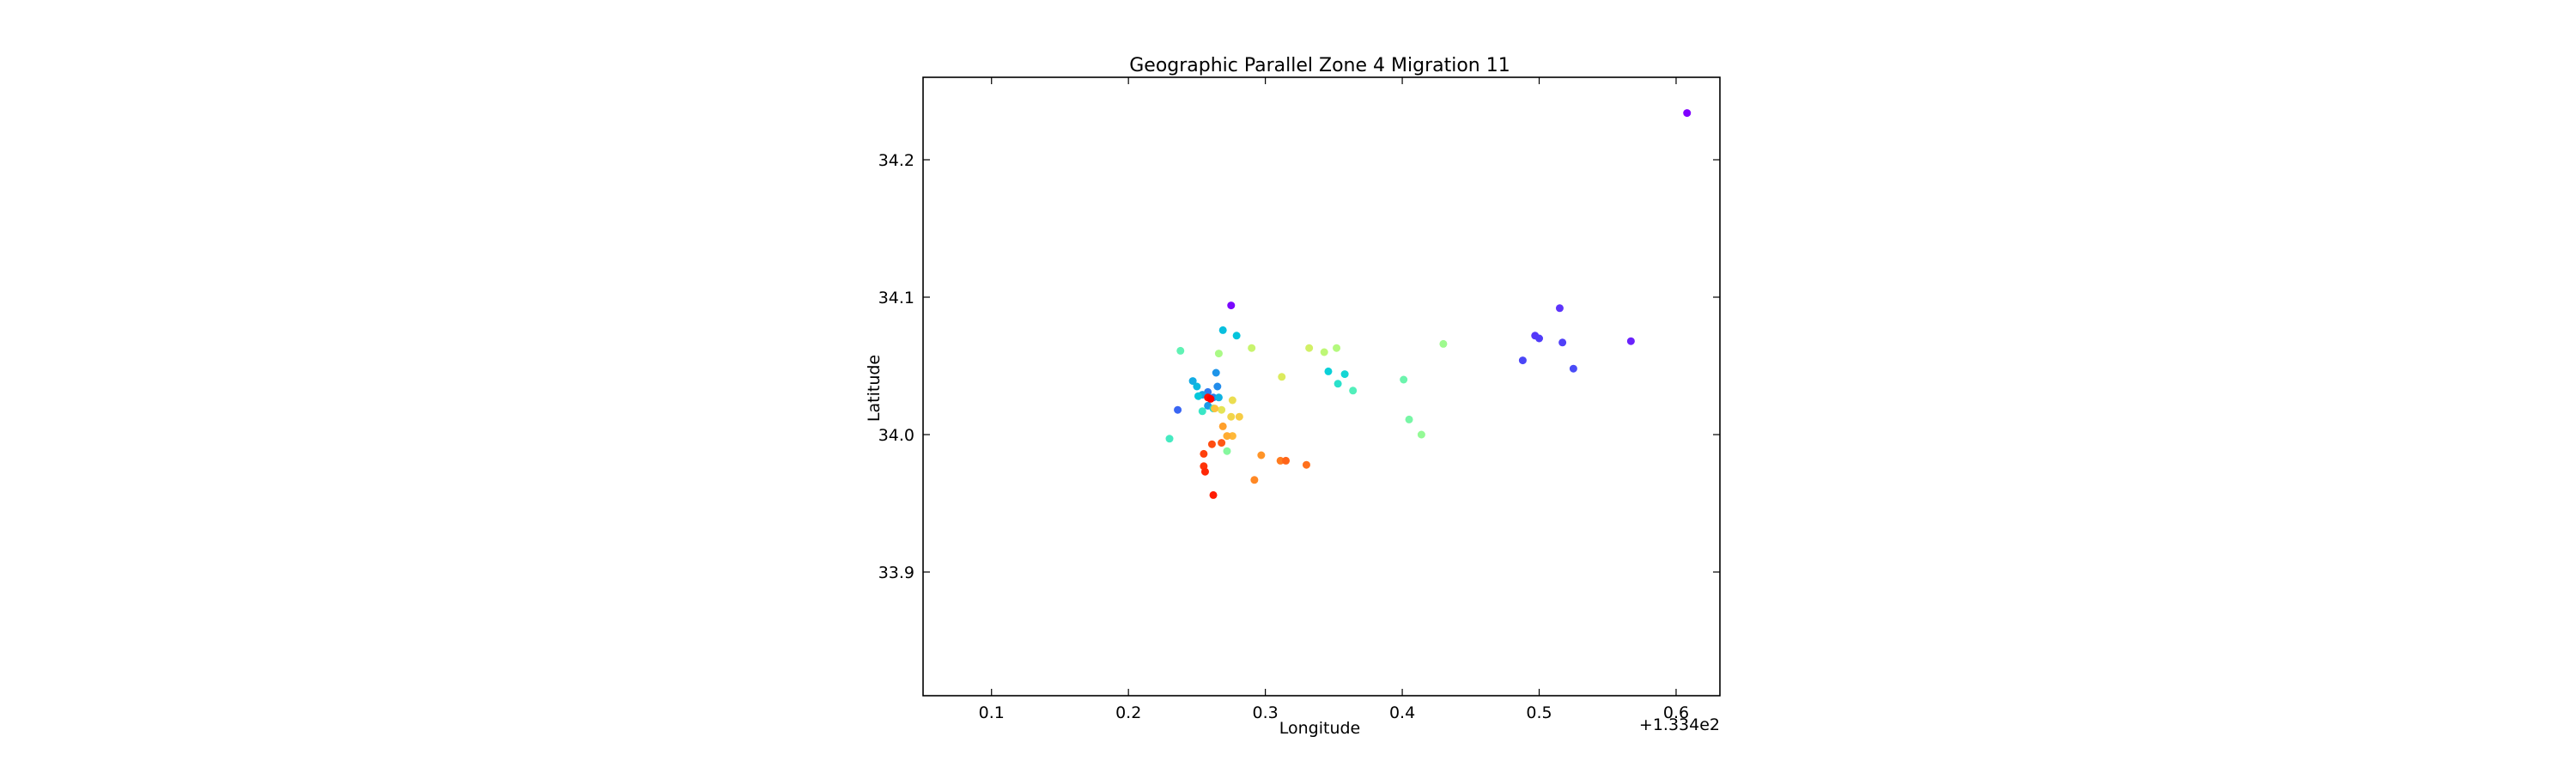 The width and height of the screenshot is (2576, 773). Describe the element at coordinates (874, 388) in the screenshot. I see `y-axis-label: Latitude` at that location.